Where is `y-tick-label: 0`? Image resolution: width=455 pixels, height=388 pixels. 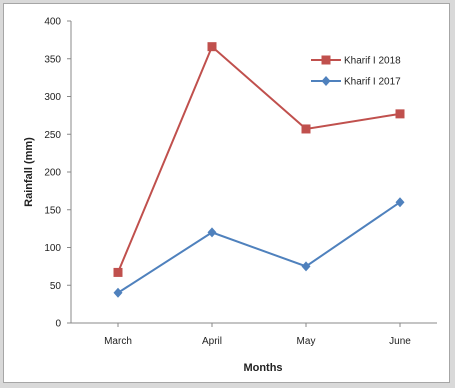 y-tick-label: 0 is located at coordinates (58, 324).